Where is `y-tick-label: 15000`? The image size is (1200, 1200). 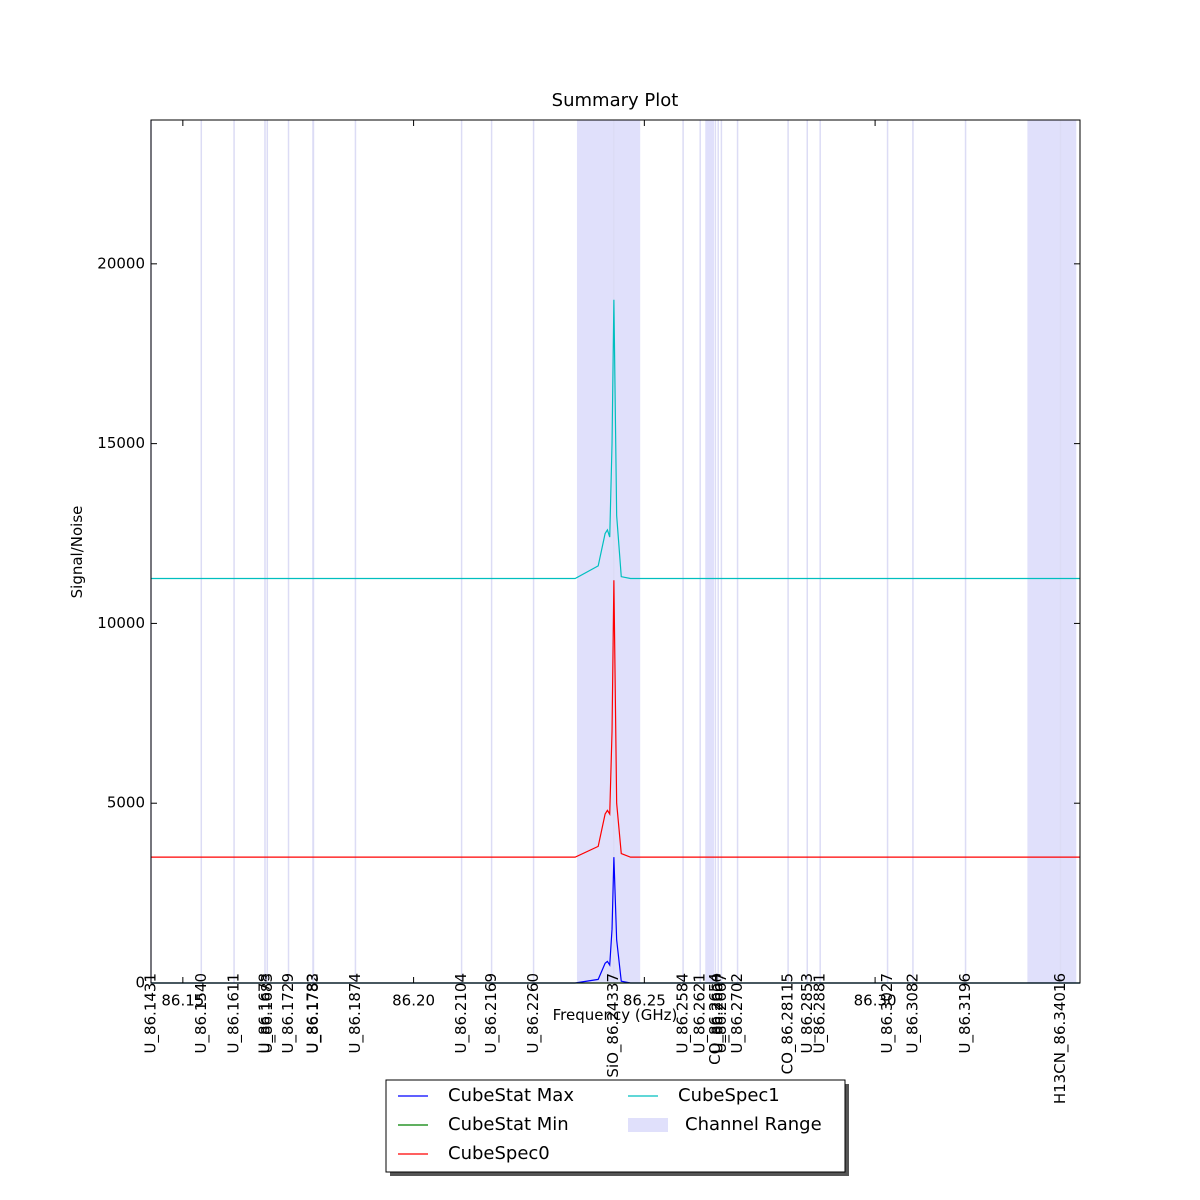 y-tick-label: 15000 is located at coordinates (121, 443).